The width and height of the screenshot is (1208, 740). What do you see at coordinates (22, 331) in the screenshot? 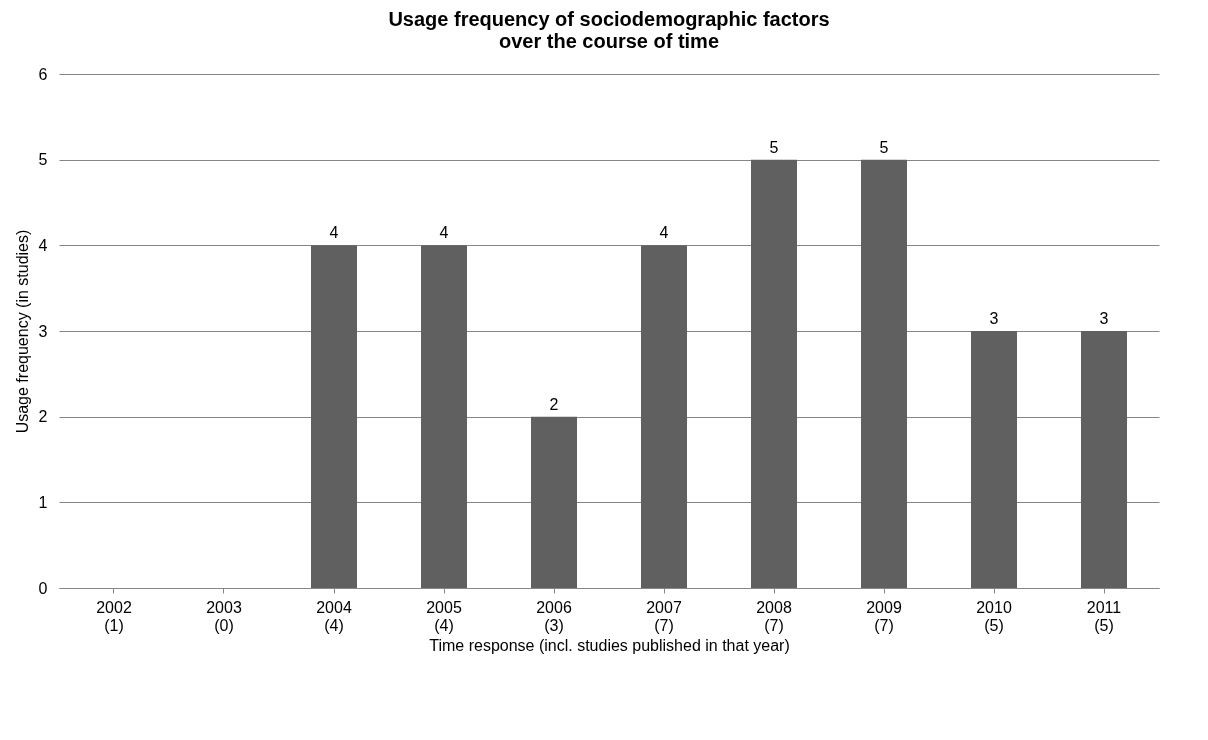
I see `y-axis-title: Usage frequency (in studies)` at bounding box center [22, 331].